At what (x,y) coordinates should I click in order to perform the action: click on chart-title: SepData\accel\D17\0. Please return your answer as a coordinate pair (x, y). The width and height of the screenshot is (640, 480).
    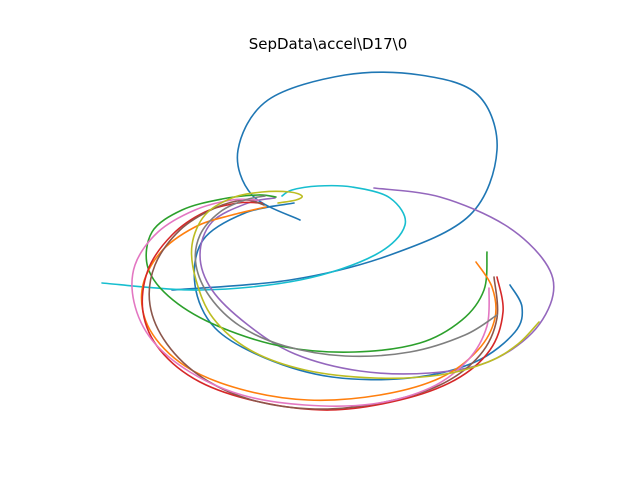
    Looking at the image, I should click on (328, 44).